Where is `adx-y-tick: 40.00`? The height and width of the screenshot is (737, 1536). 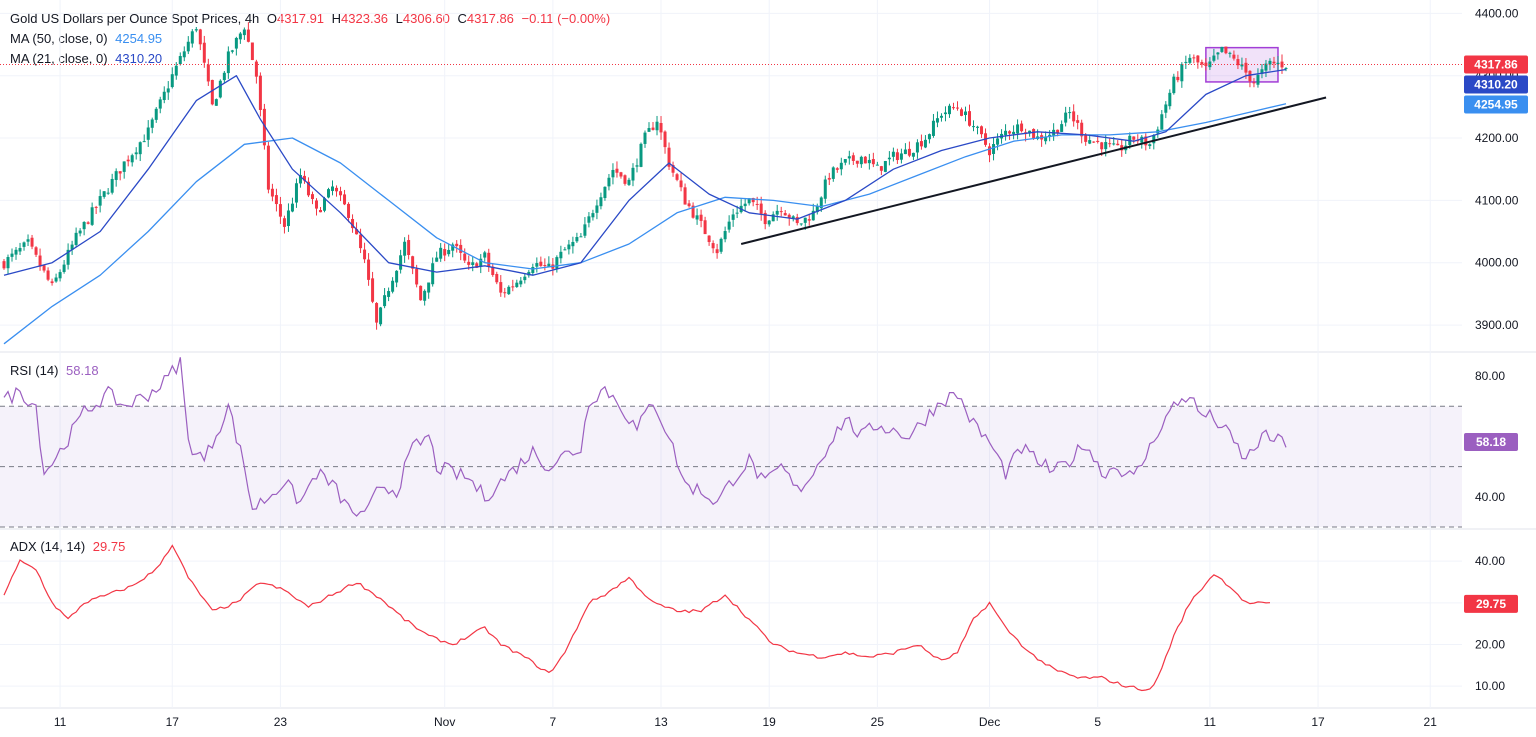 adx-y-tick: 40.00 is located at coordinates (1490, 561).